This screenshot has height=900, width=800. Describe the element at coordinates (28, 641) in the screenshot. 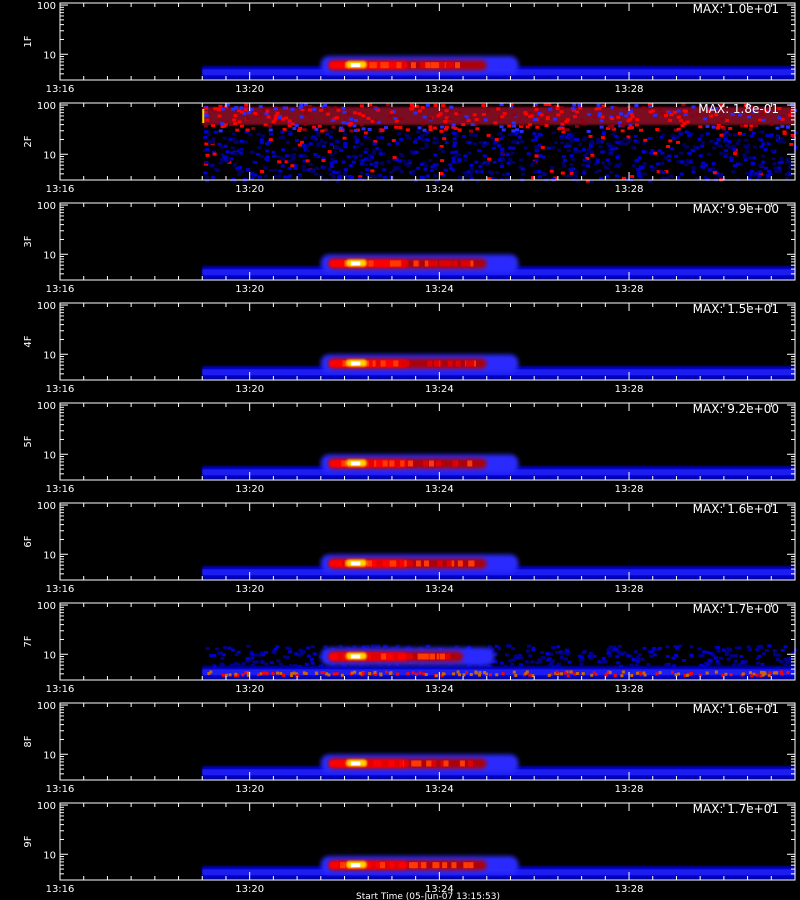

I see `y-axis-label: 7F` at that location.